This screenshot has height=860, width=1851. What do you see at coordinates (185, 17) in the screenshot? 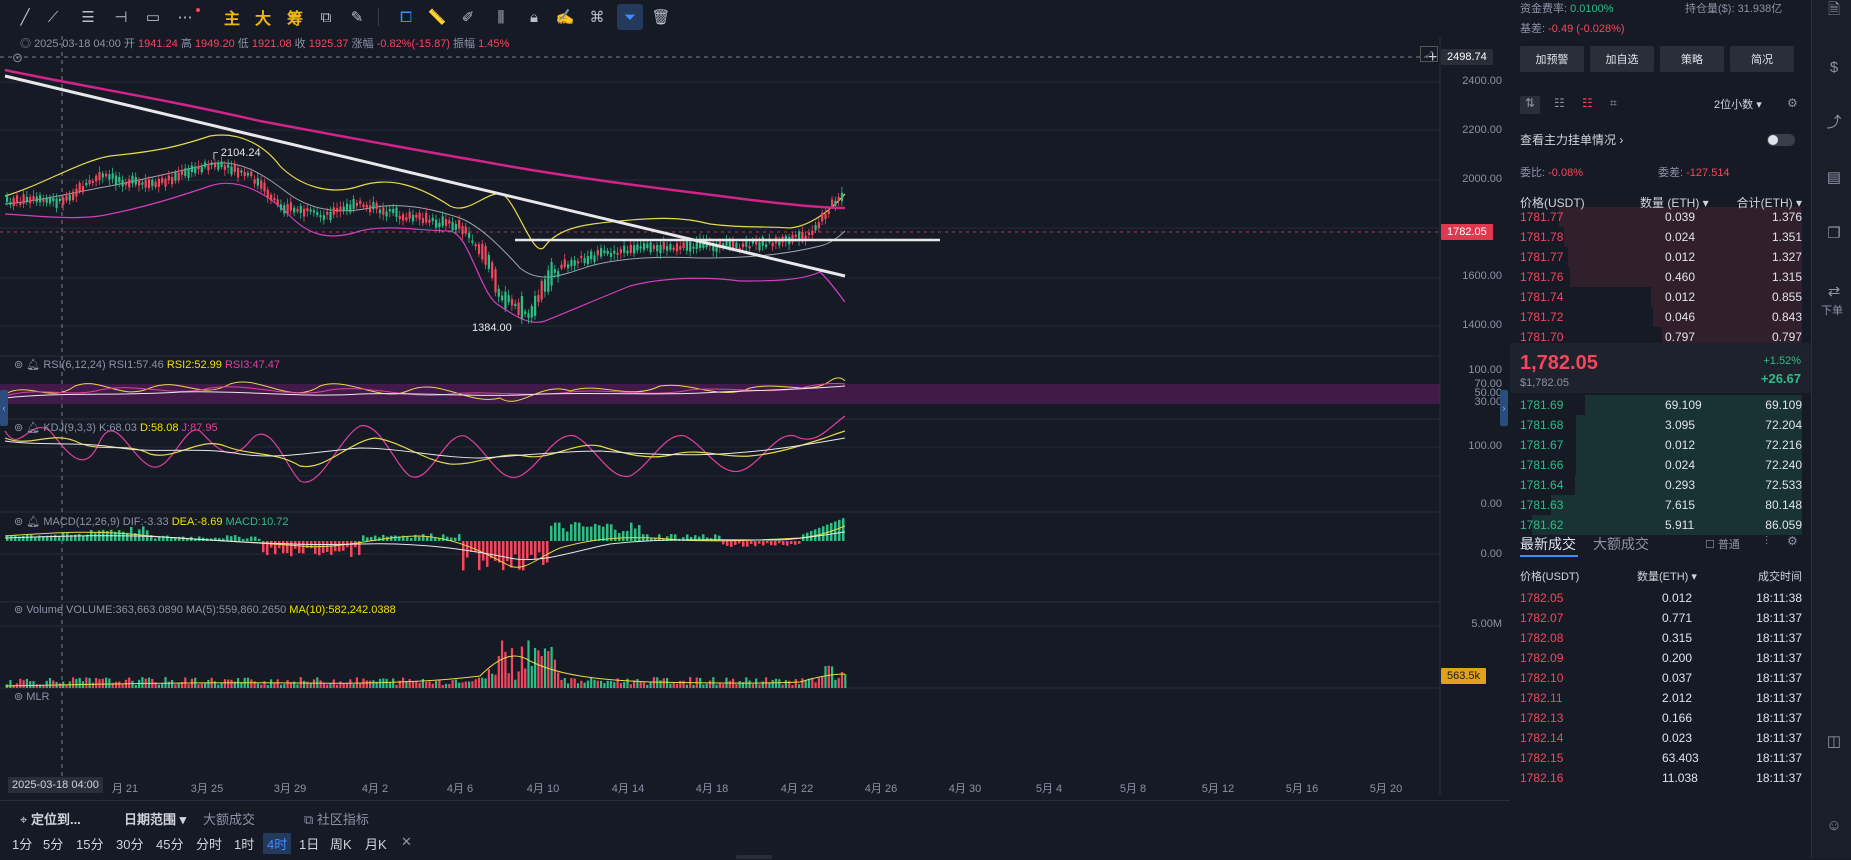
I see `more-tools-icon: ⋯` at bounding box center [185, 17].